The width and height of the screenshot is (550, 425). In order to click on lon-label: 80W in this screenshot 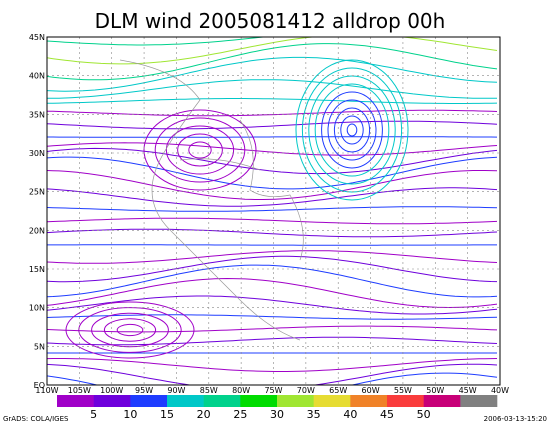, I will do `click(241, 390)`.